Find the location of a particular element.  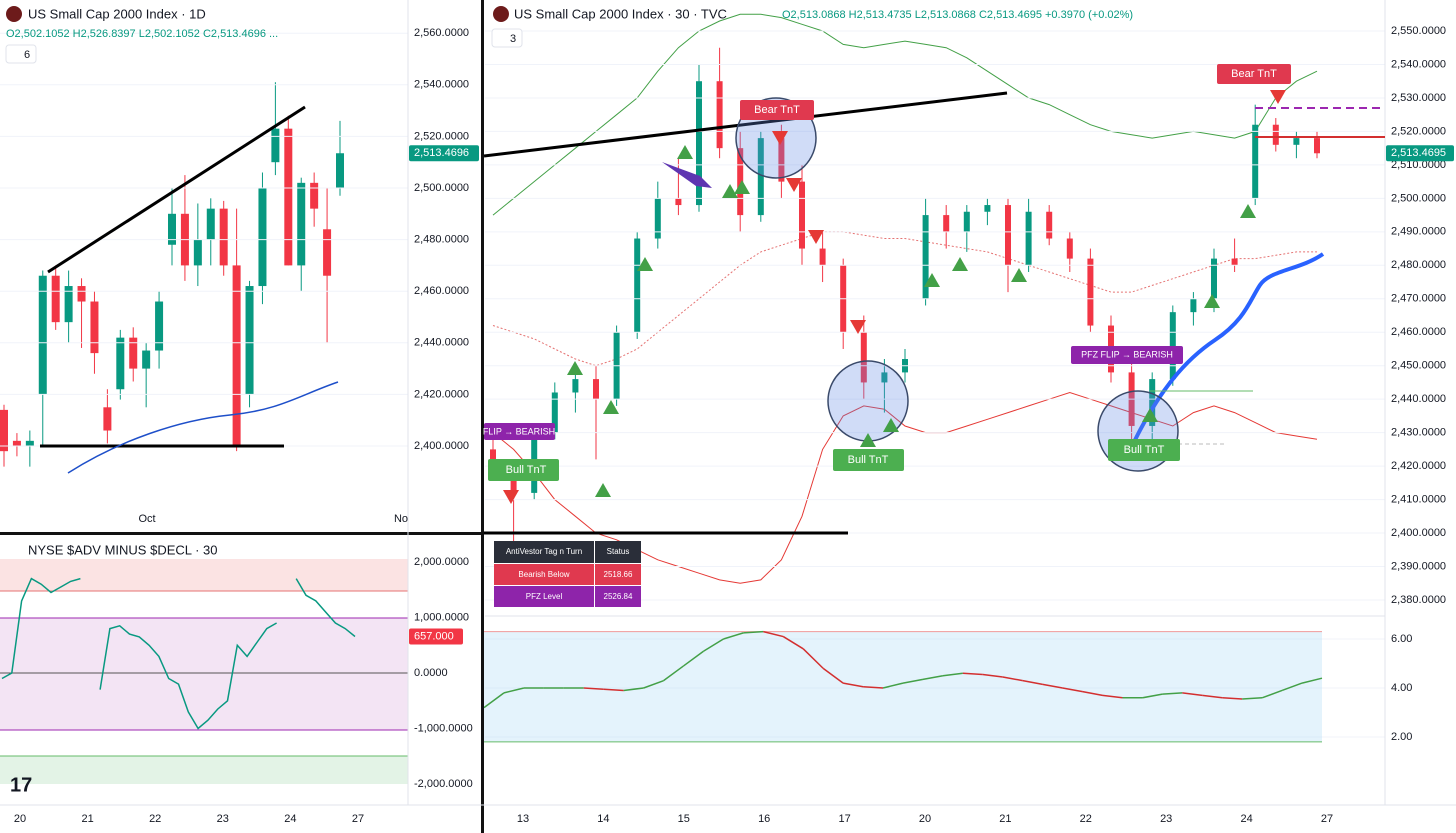

table-header: Status is located at coordinates (618, 551).